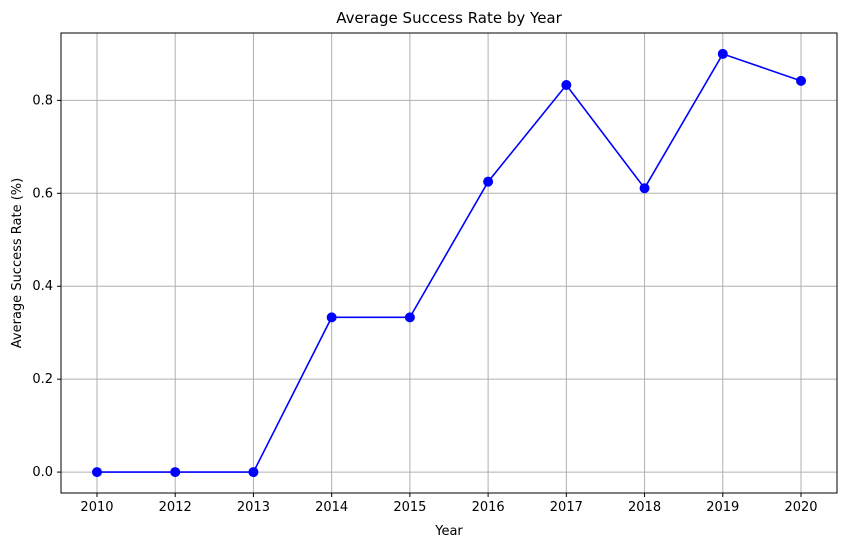 Image resolution: width=846 pixels, height=547 pixels. Describe the element at coordinates (409, 317) in the screenshot. I see `data-point-2015` at that location.